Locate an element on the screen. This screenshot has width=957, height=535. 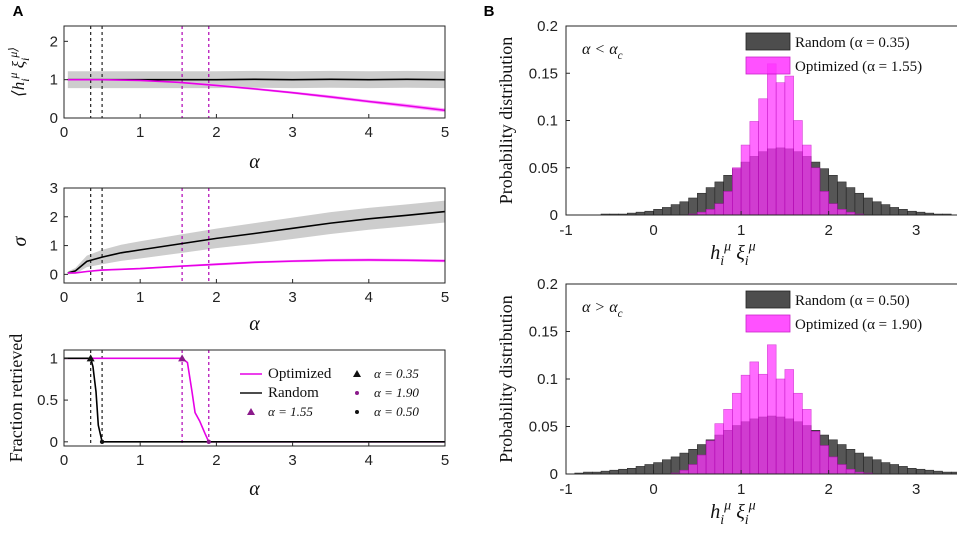
a2-plot-area is located at coordinates (256, 235).